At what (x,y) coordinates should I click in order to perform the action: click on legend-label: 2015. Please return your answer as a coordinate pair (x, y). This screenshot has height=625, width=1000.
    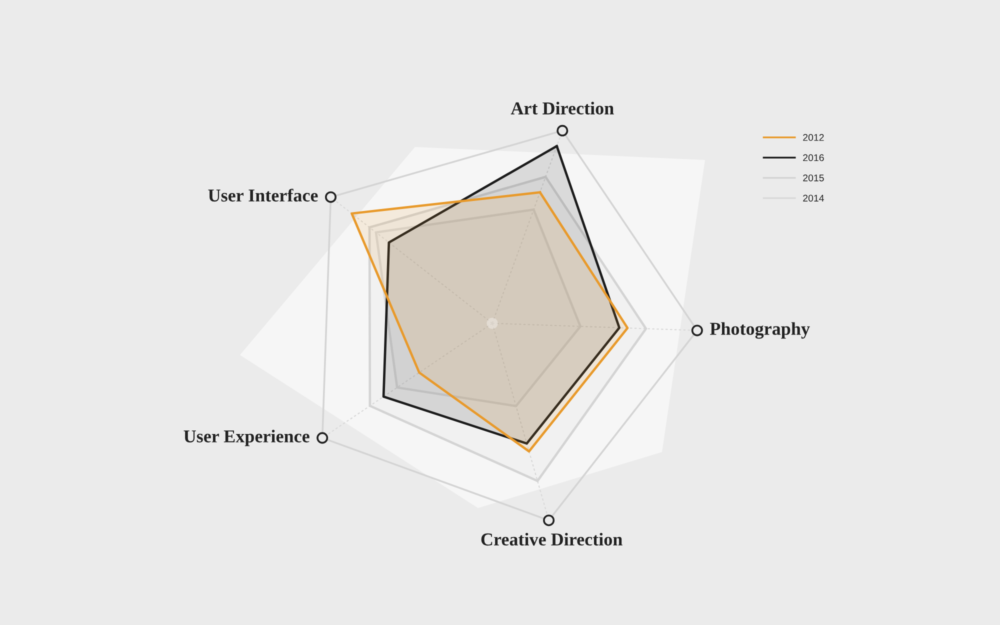
    Looking at the image, I should click on (813, 178).